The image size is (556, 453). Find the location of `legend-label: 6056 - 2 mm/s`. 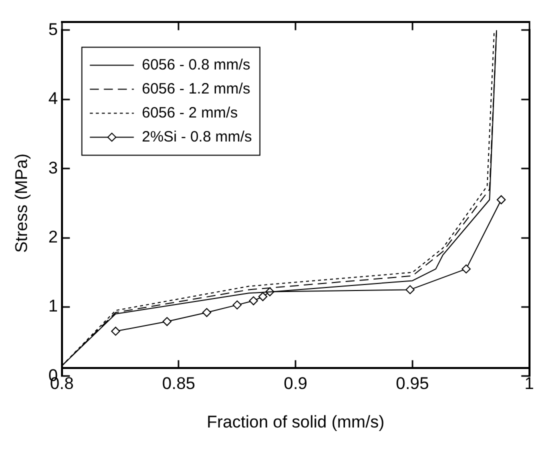

legend-label: 6056 - 2 mm/s is located at coordinates (190, 113).